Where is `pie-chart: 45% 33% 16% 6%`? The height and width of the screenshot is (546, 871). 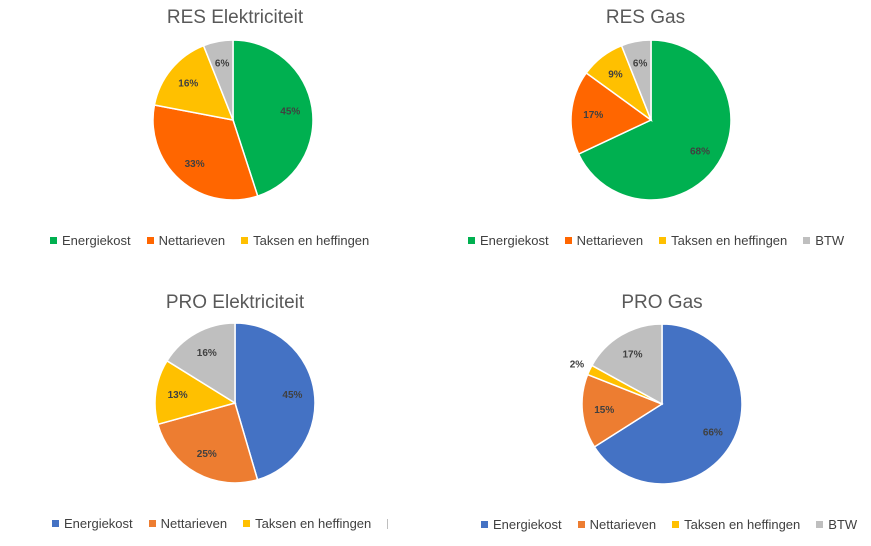
pie-chart: 45% 33% 16% 6% is located at coordinates (233, 120).